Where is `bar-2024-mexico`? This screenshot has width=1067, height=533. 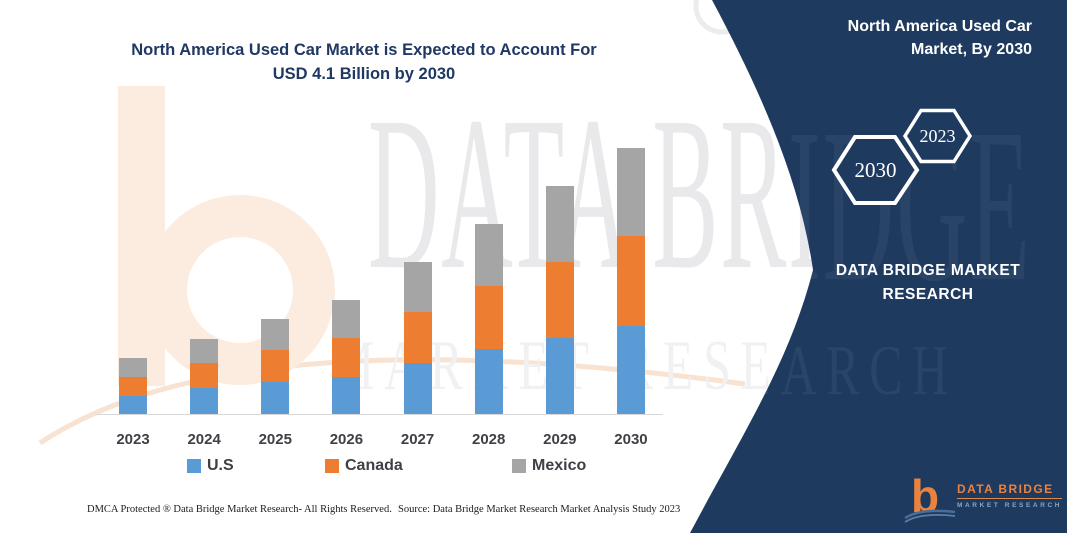
bar-2024-mexico is located at coordinates (204, 351).